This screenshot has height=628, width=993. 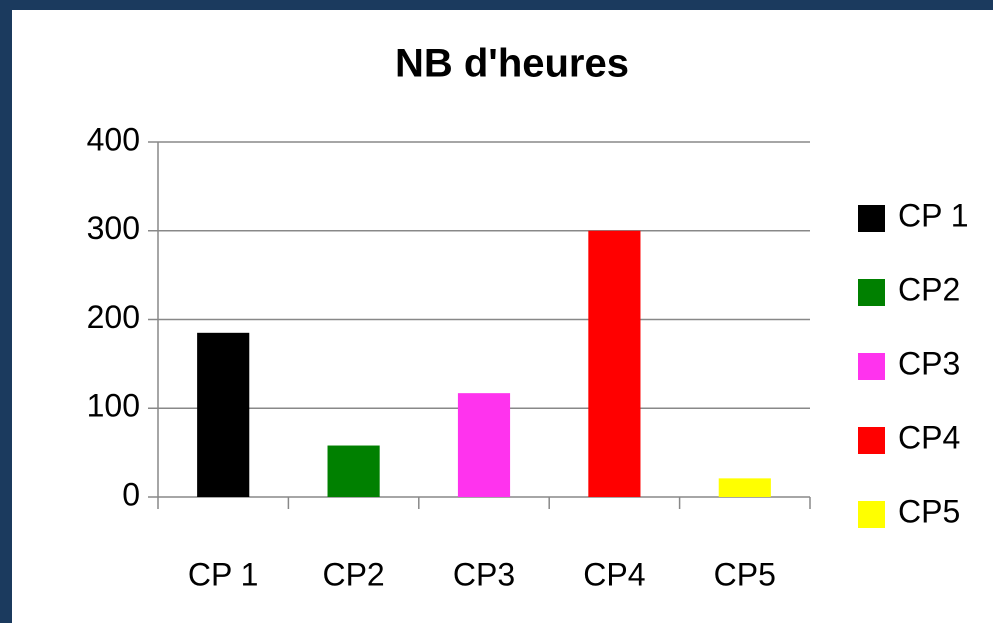 I want to click on legend-label: CP5, so click(x=929, y=511).